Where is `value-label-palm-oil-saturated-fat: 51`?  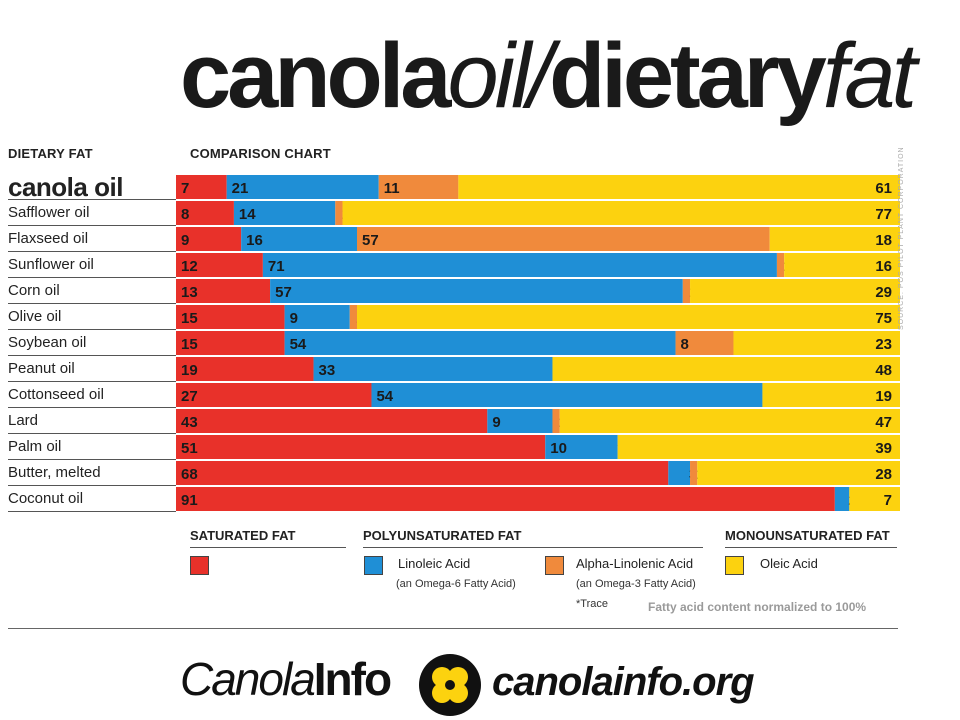
value-label-palm-oil-saturated-fat: 51 is located at coordinates (189, 448).